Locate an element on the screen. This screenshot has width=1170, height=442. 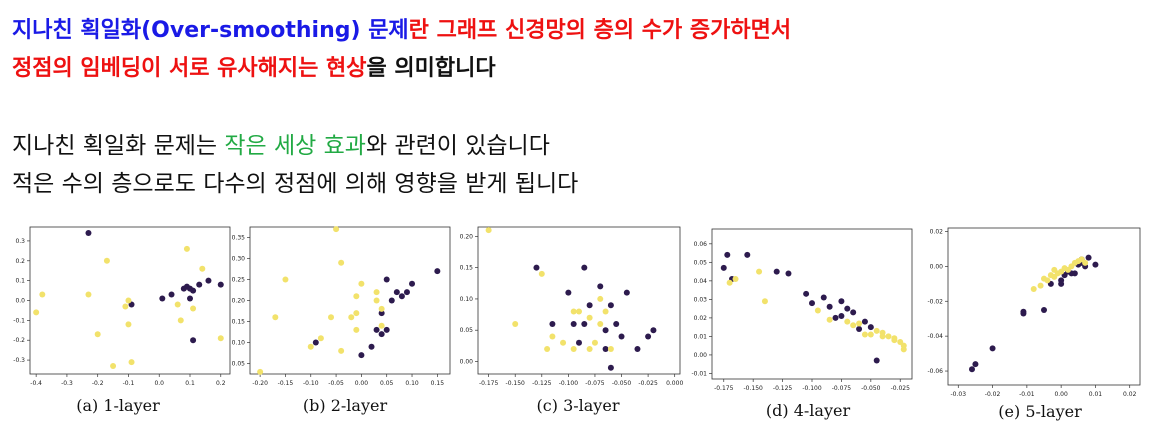
y-tick-label: 0.30 is located at coordinates (239, 259).